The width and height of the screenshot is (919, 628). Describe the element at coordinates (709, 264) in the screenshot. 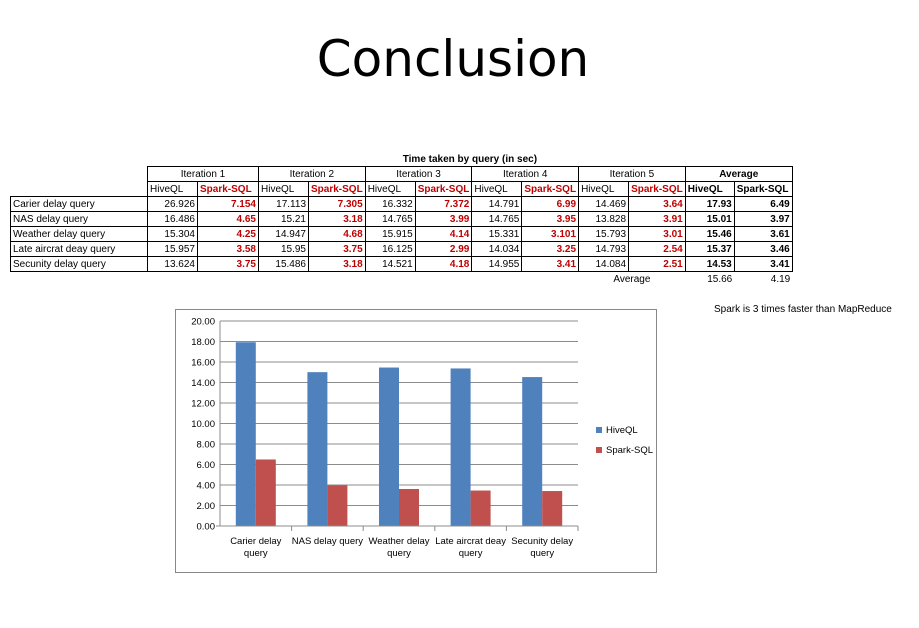

I see `cell-hiveql-average: 14.53` at that location.